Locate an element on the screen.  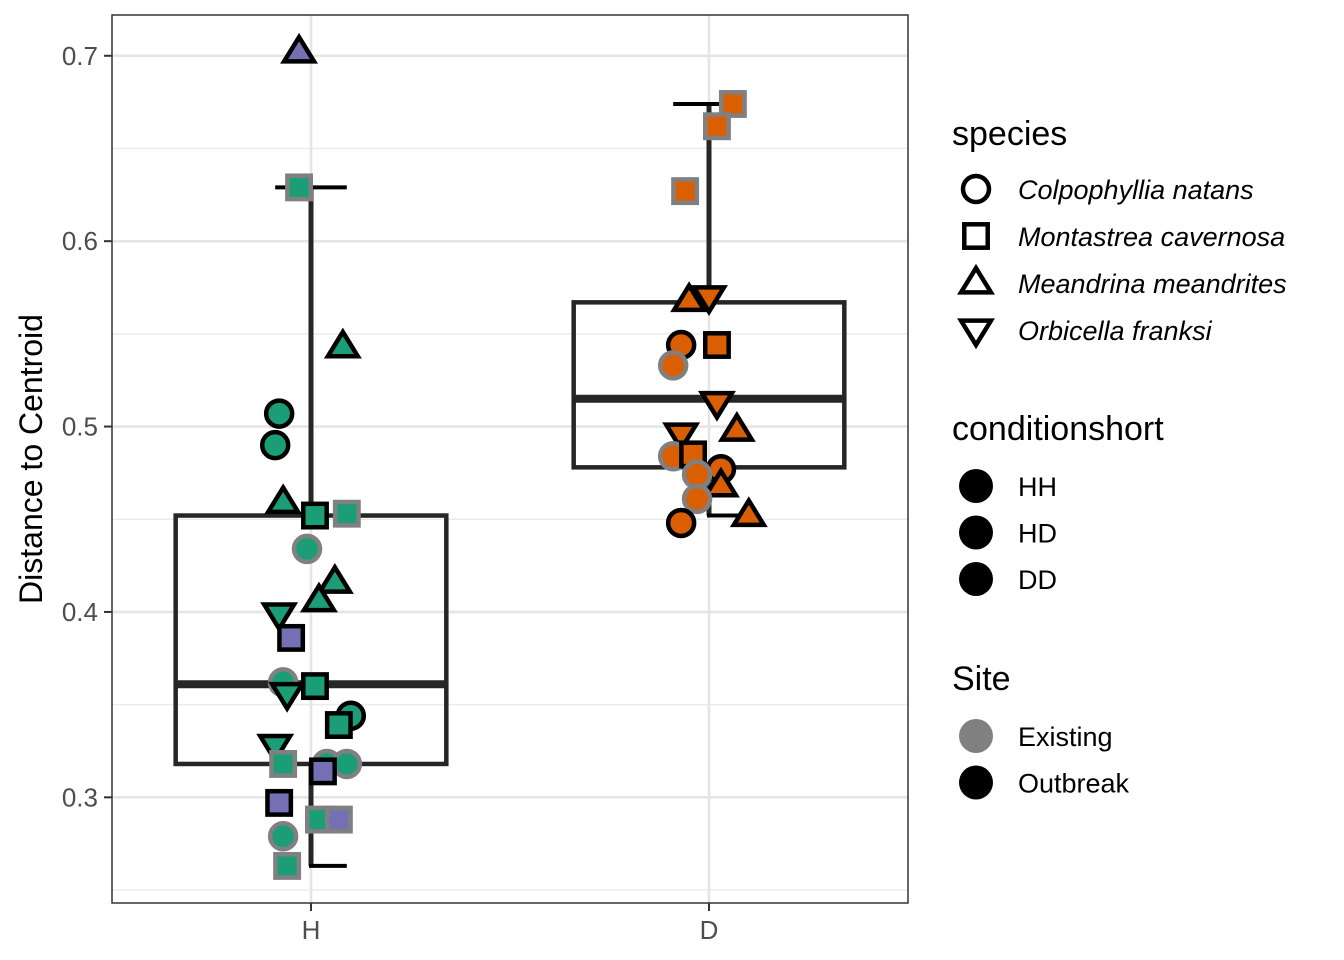
legend-key-circle is located at coordinates (976, 189).